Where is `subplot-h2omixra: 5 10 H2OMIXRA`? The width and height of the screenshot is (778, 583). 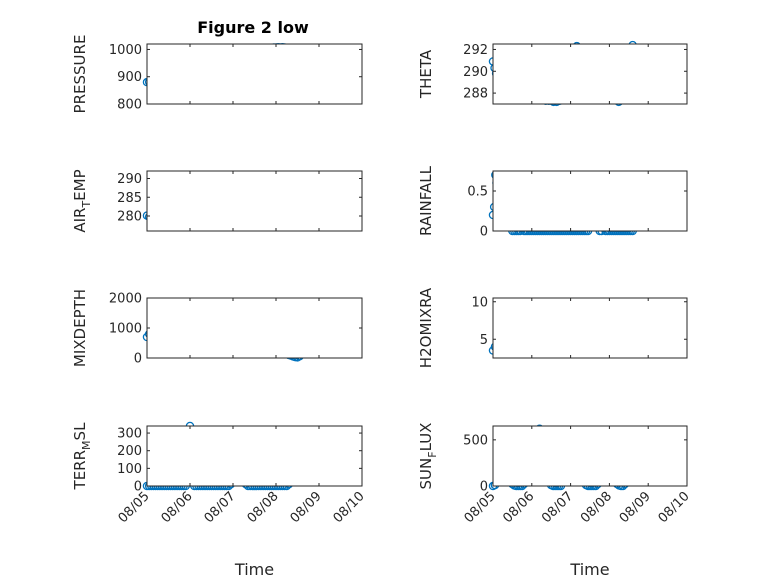
subplot-h2omixra: 5 10 H2OMIXRA is located at coordinates (552, 327).